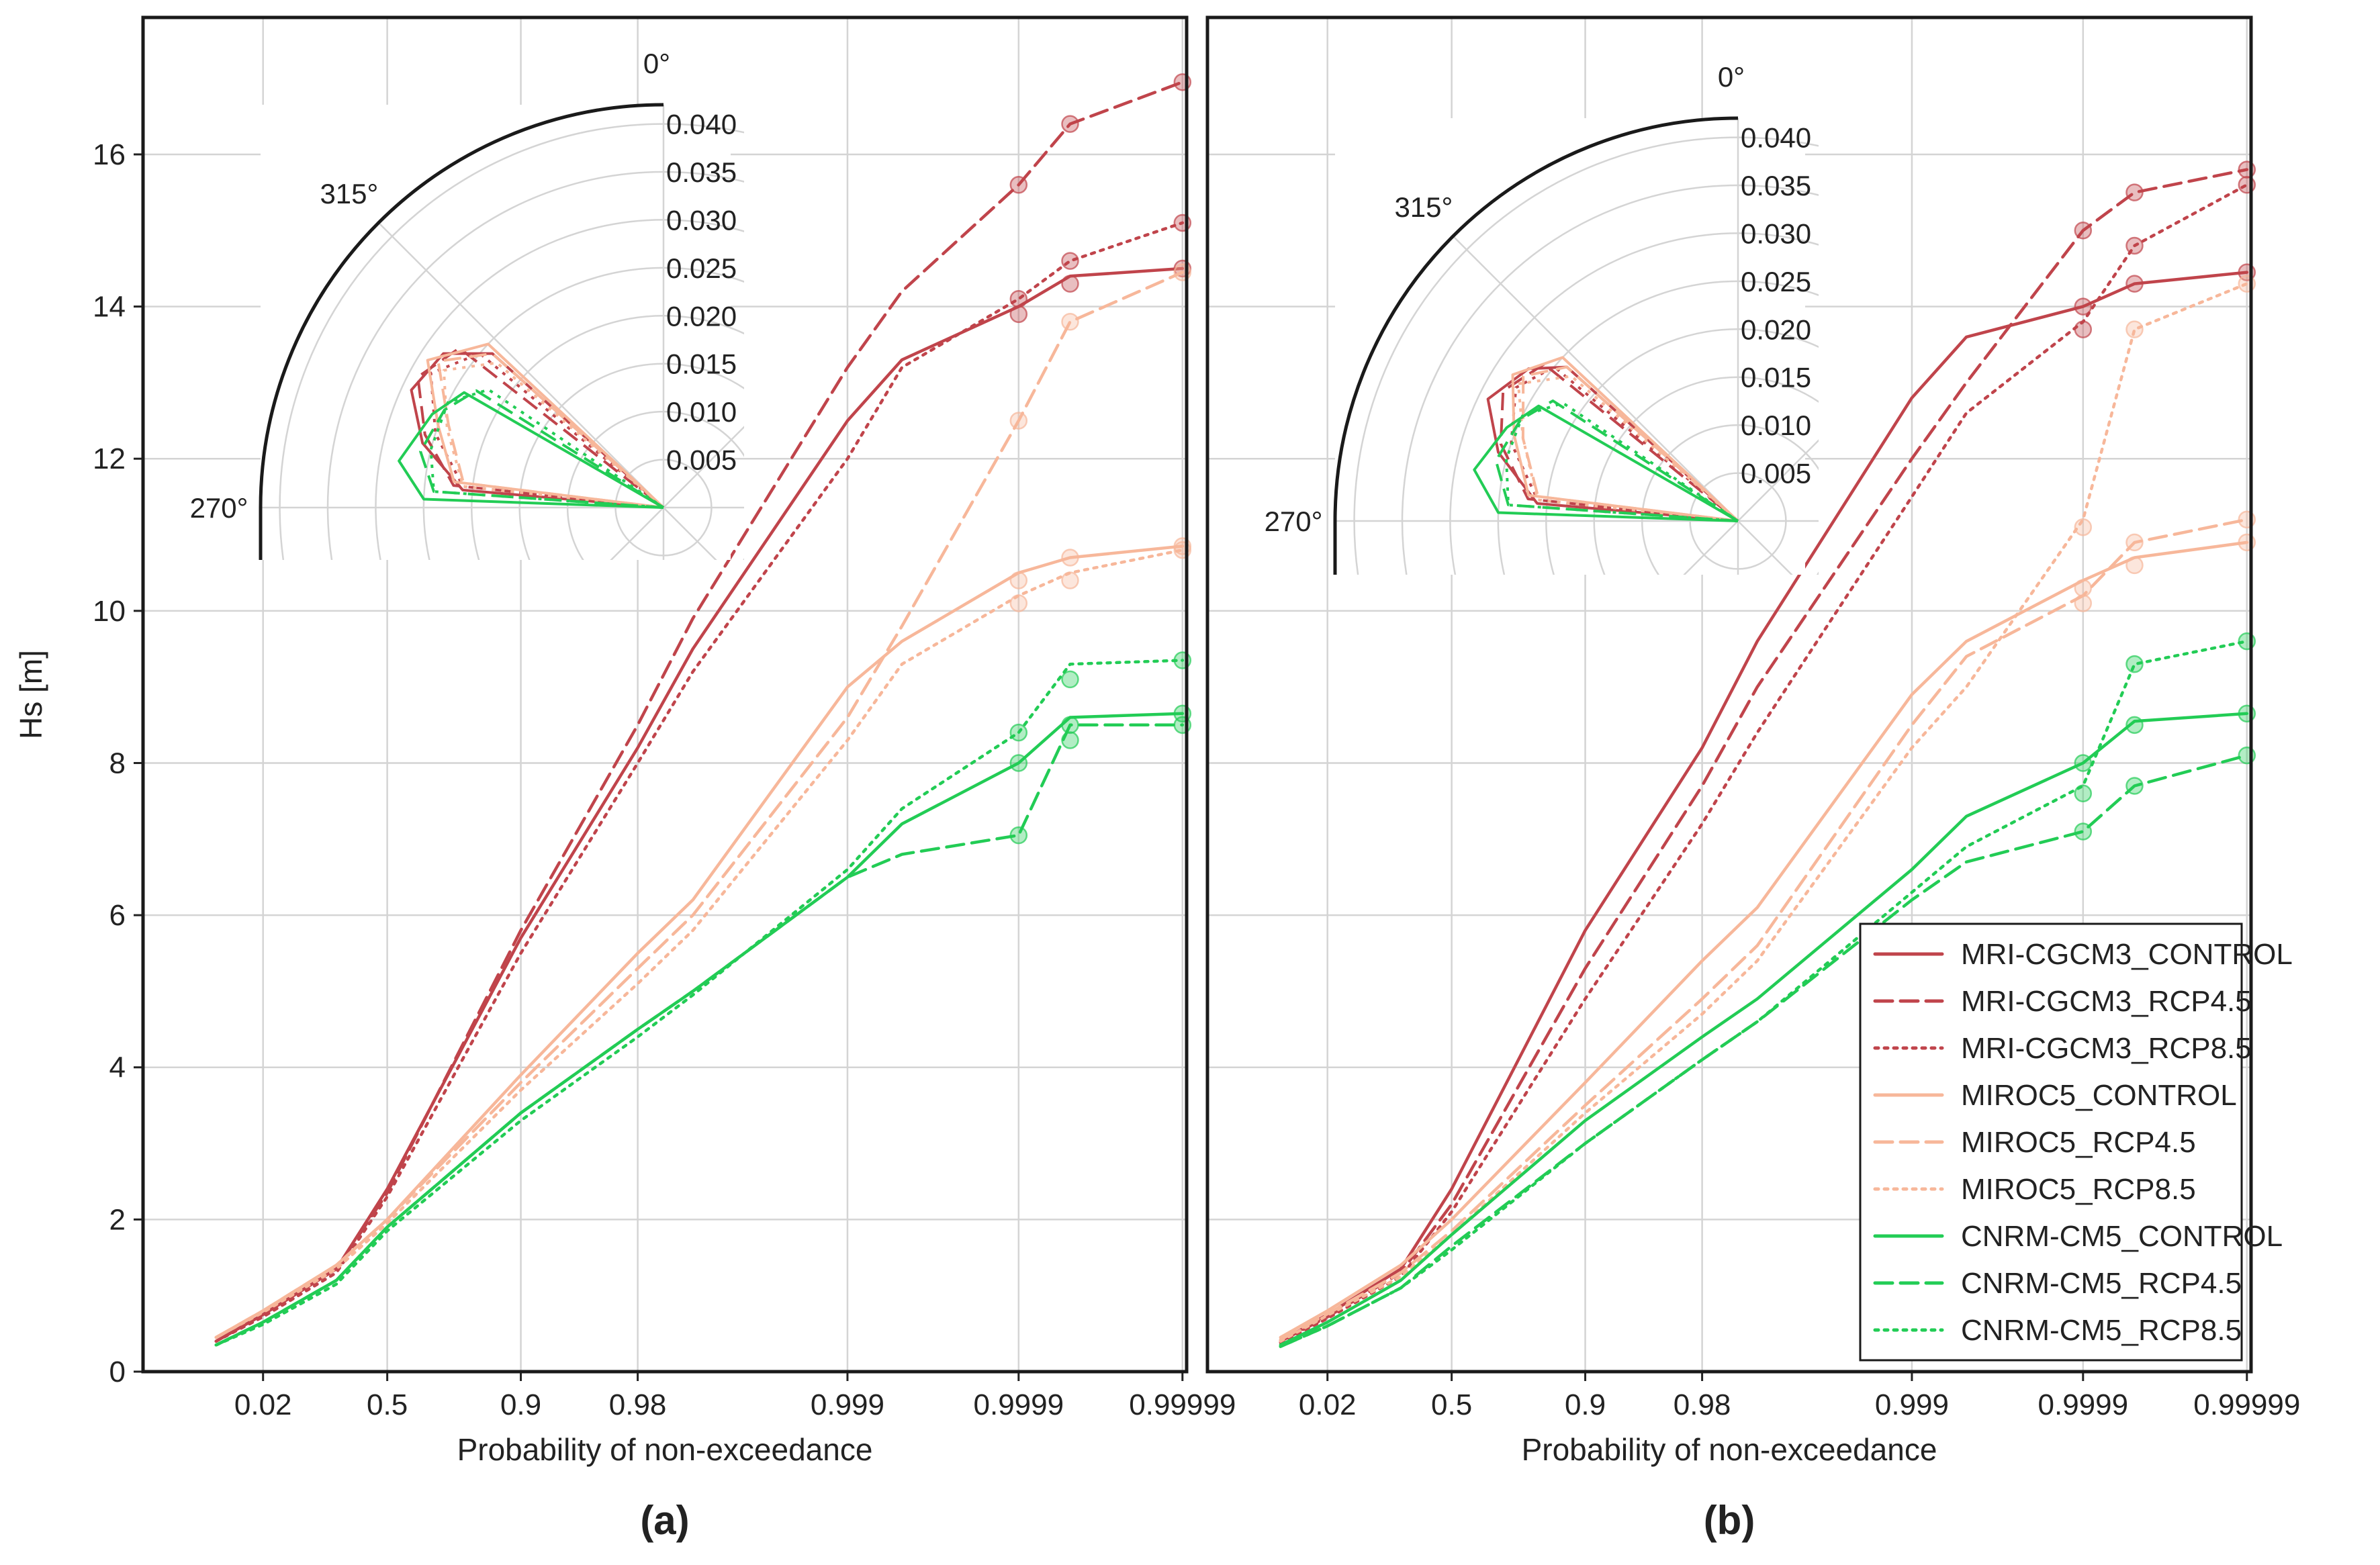  Describe the element at coordinates (701, 460) in the screenshot. I see `polar-r-tick-label: 0.005` at that location.